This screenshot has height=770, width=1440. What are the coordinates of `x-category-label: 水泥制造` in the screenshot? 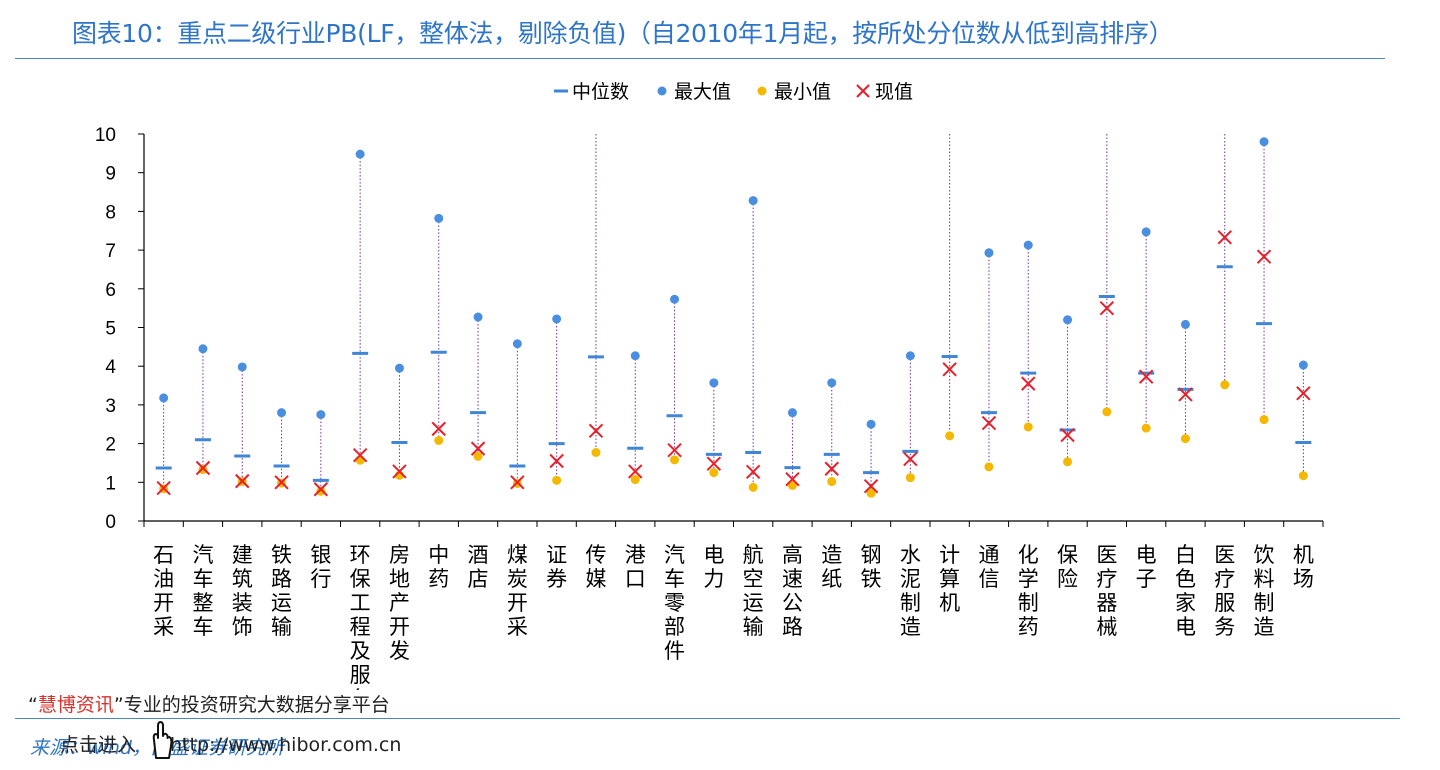 It's located at (910, 591).